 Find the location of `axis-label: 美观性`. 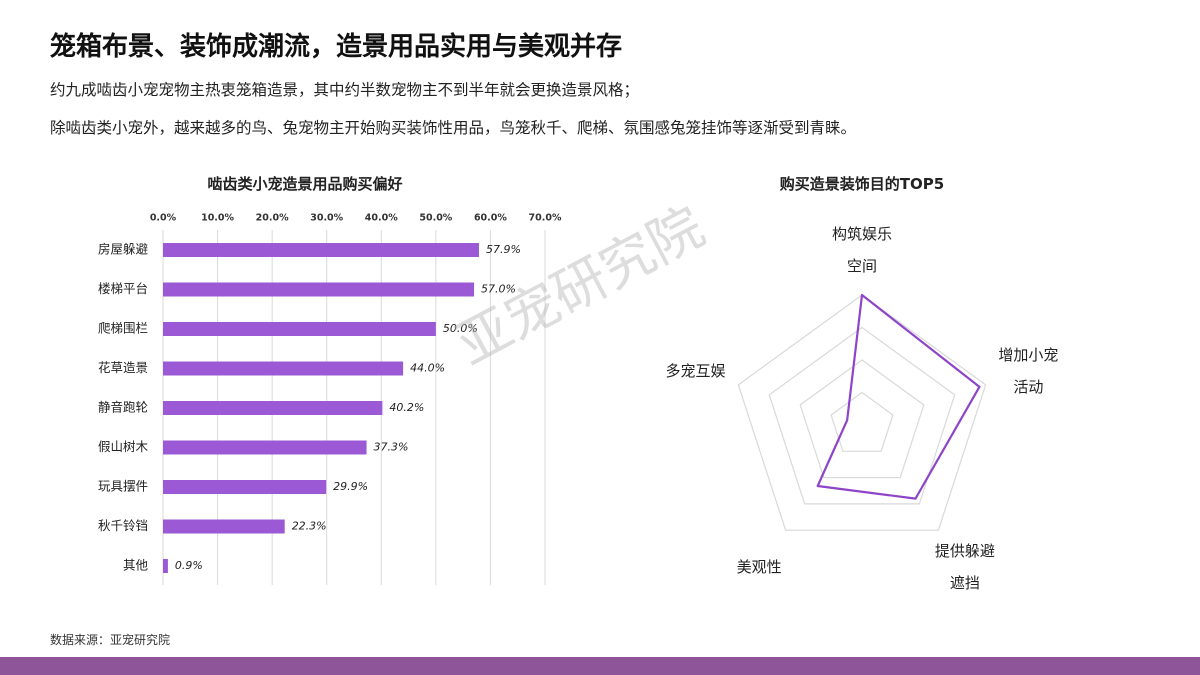

axis-label: 美观性 is located at coordinates (759, 566).